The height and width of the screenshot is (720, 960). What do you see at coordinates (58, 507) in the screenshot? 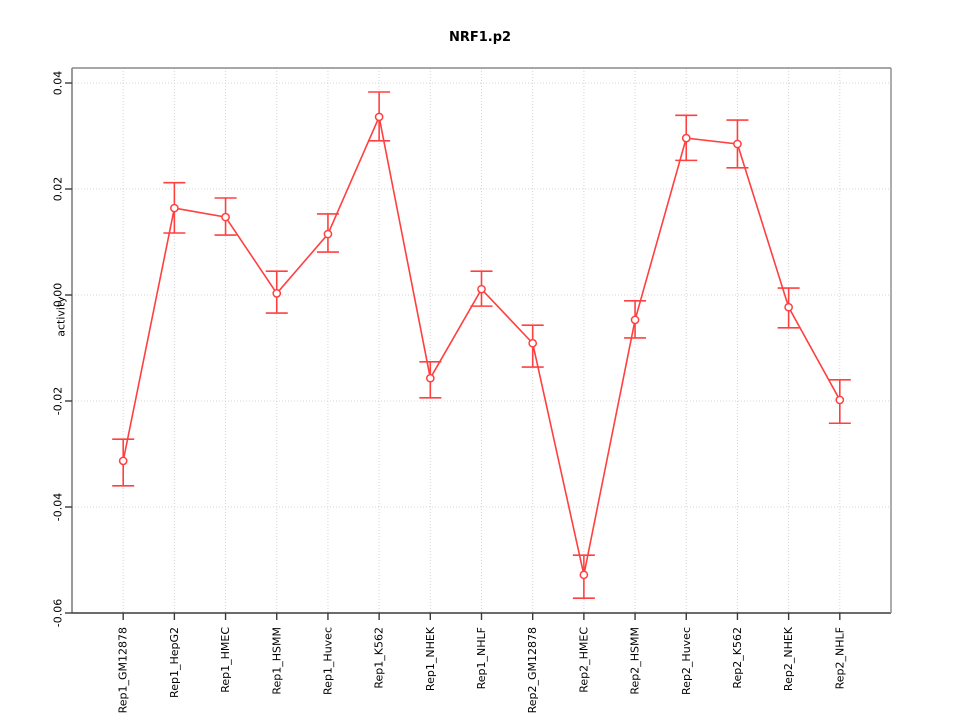
I see `y-axis-tick-label: -0.04` at bounding box center [58, 507].